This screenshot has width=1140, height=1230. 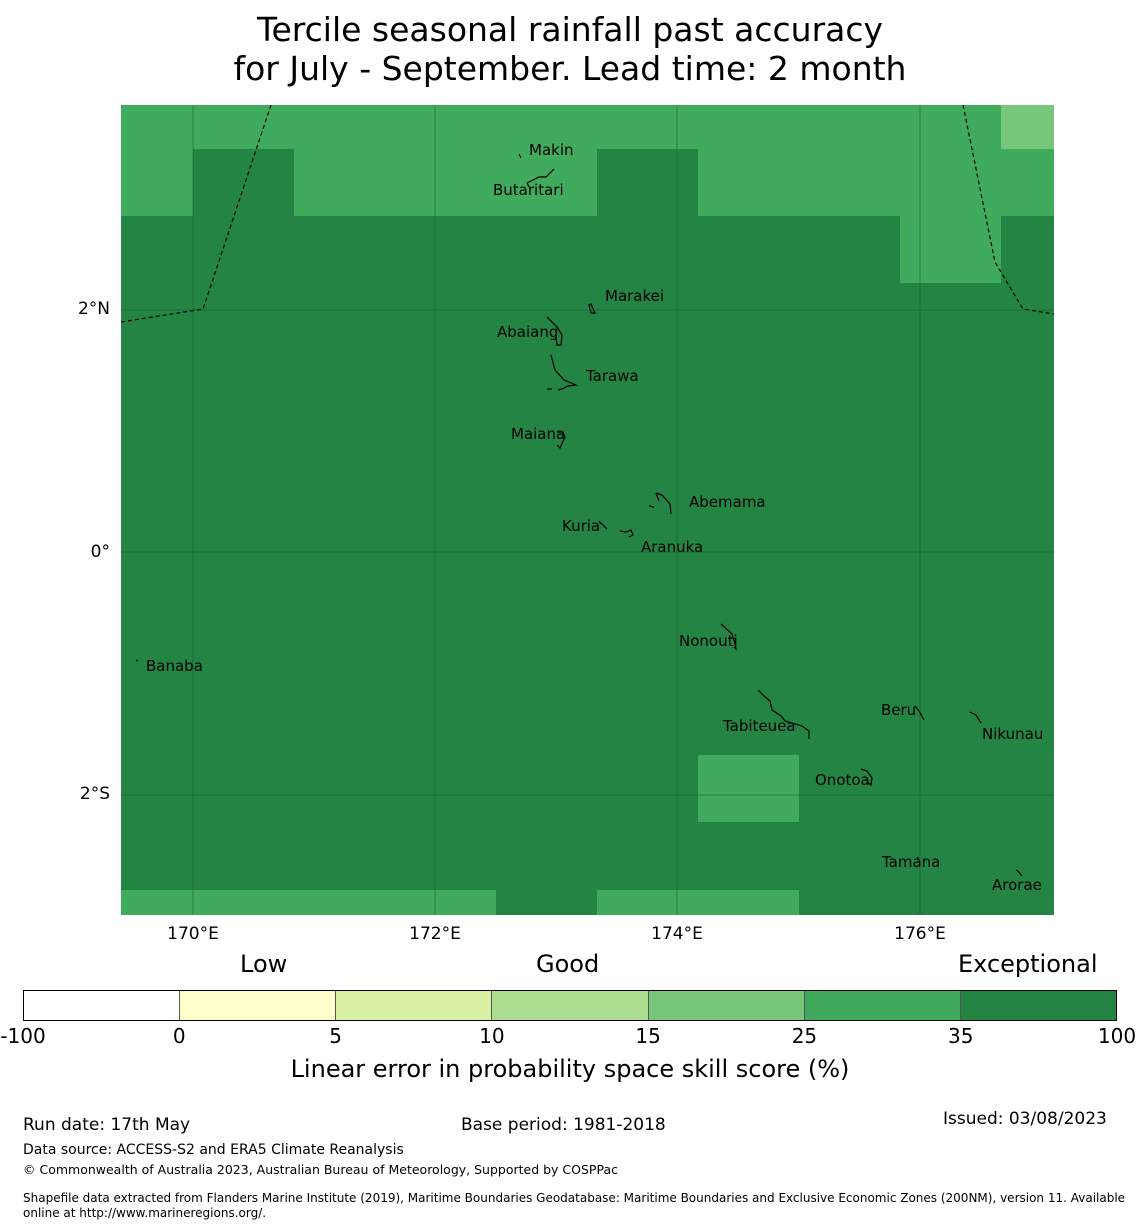 I want to click on aranuka-outline, so click(x=626, y=533).